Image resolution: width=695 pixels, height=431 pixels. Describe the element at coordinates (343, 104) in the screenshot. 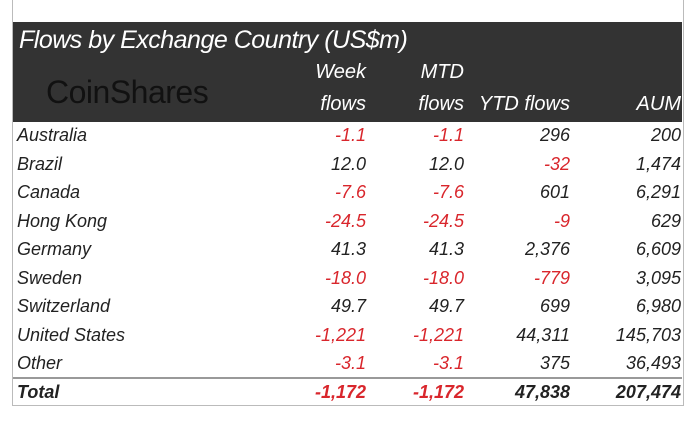

I see `column-header-1-line2: flows` at that location.